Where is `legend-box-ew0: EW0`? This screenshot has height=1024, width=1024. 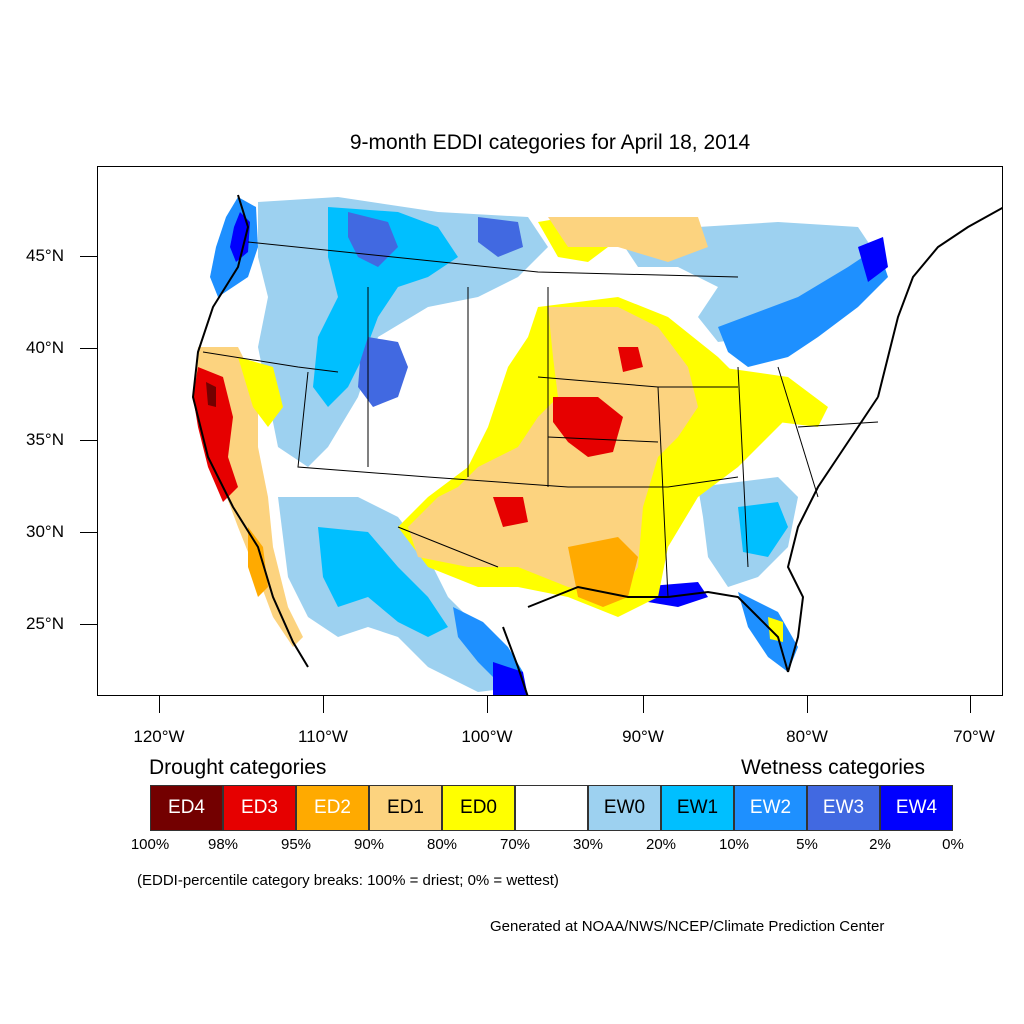 legend-box-ew0: EW0 is located at coordinates (624, 808).